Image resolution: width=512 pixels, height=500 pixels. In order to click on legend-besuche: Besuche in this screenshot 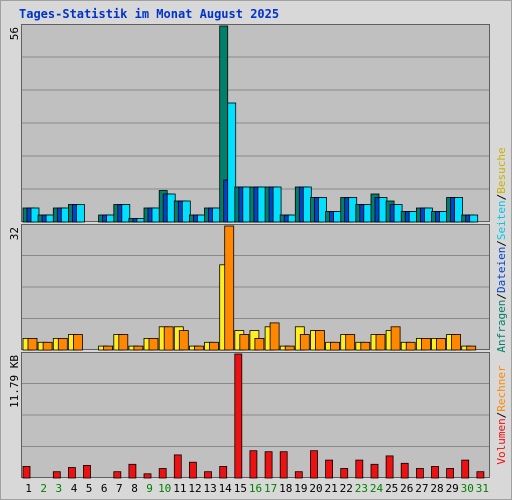, I will do `click(501, 170)`.